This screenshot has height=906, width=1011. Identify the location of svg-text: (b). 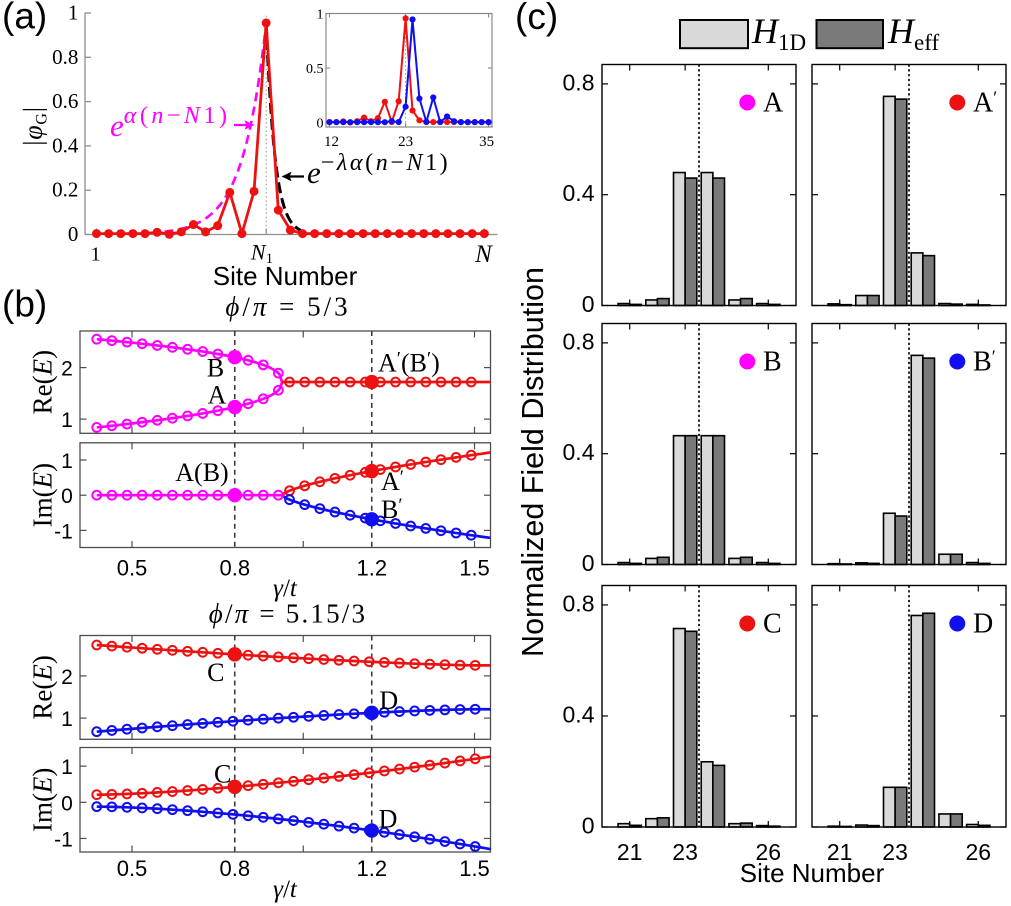
(24, 304).